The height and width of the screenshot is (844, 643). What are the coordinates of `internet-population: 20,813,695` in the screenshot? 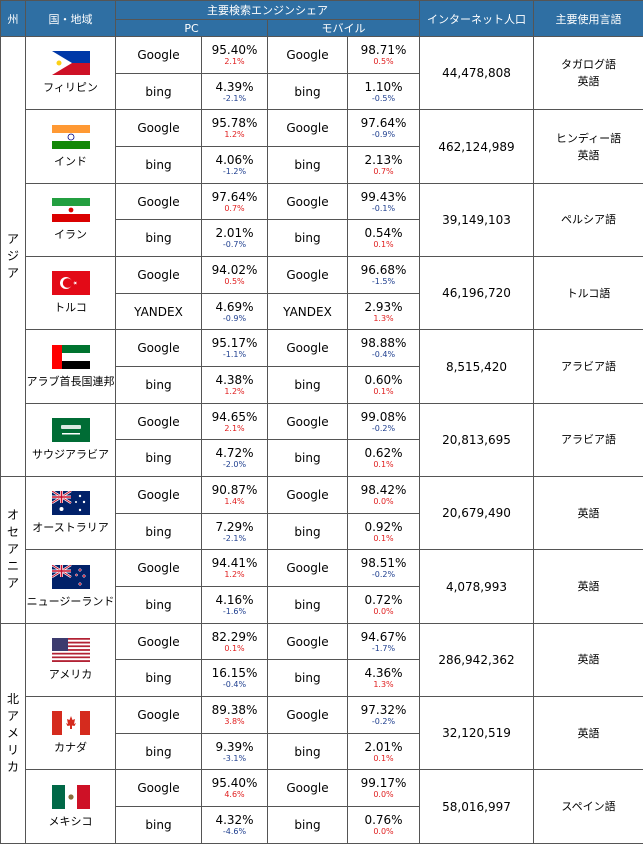 It's located at (477, 439).